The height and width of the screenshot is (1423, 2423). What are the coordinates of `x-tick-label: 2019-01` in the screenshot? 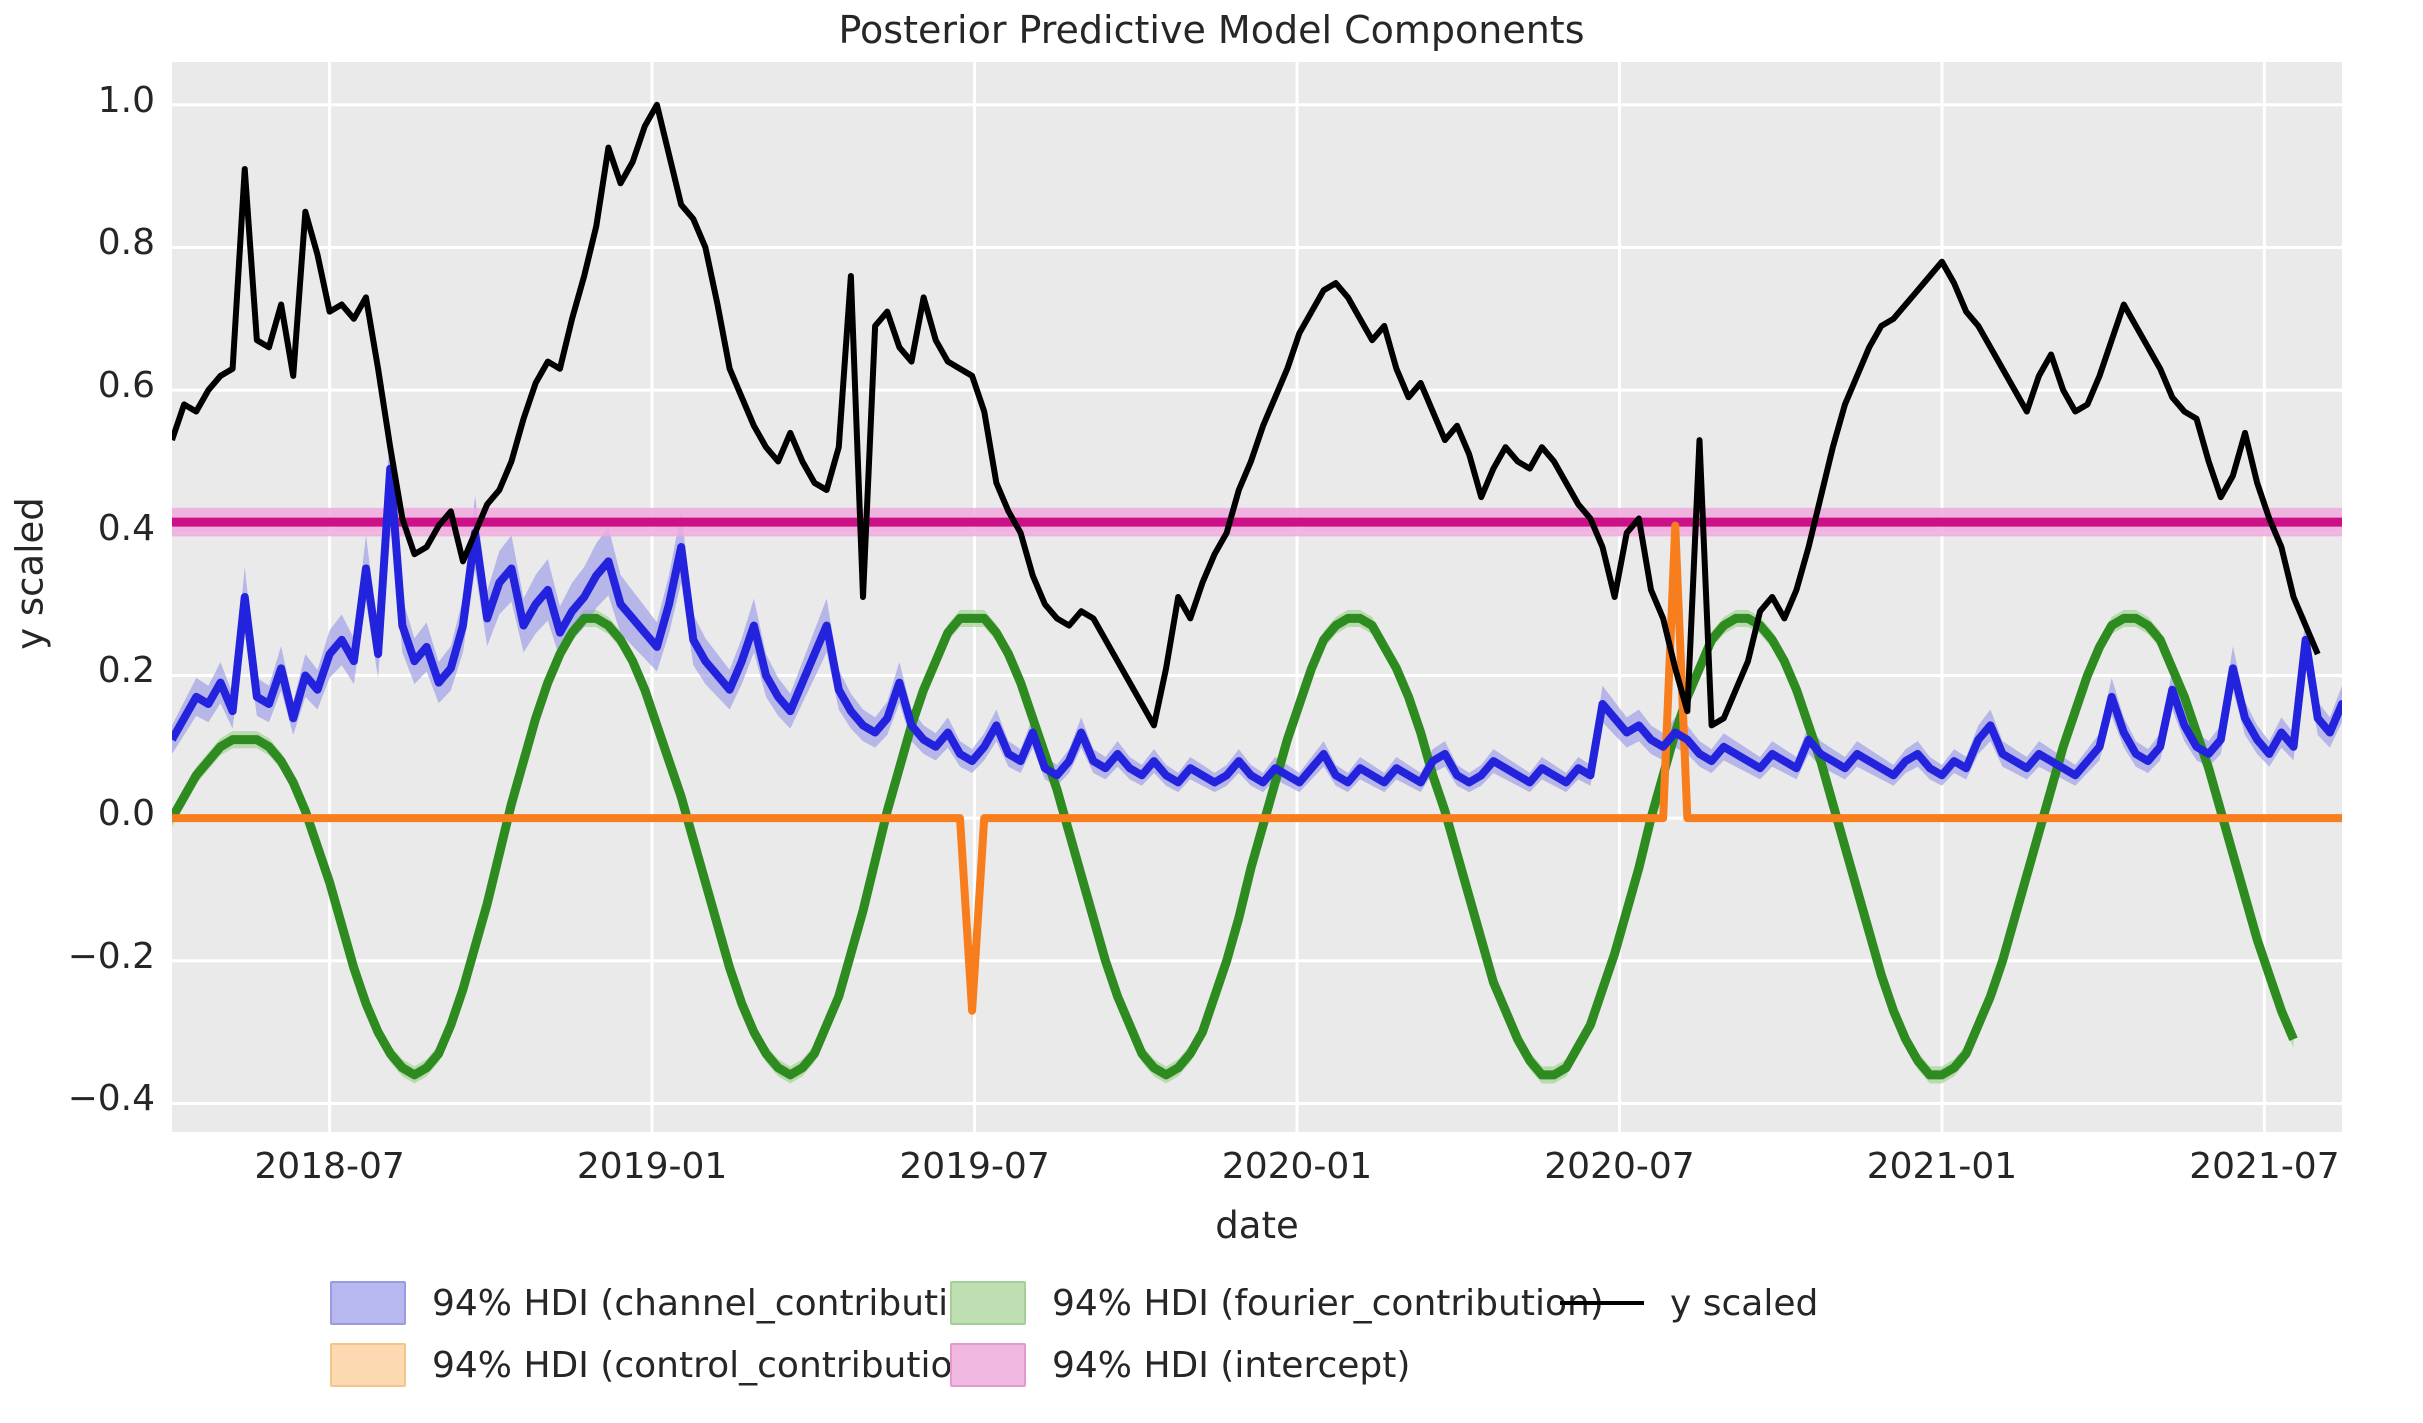 It's located at (652, 1166).